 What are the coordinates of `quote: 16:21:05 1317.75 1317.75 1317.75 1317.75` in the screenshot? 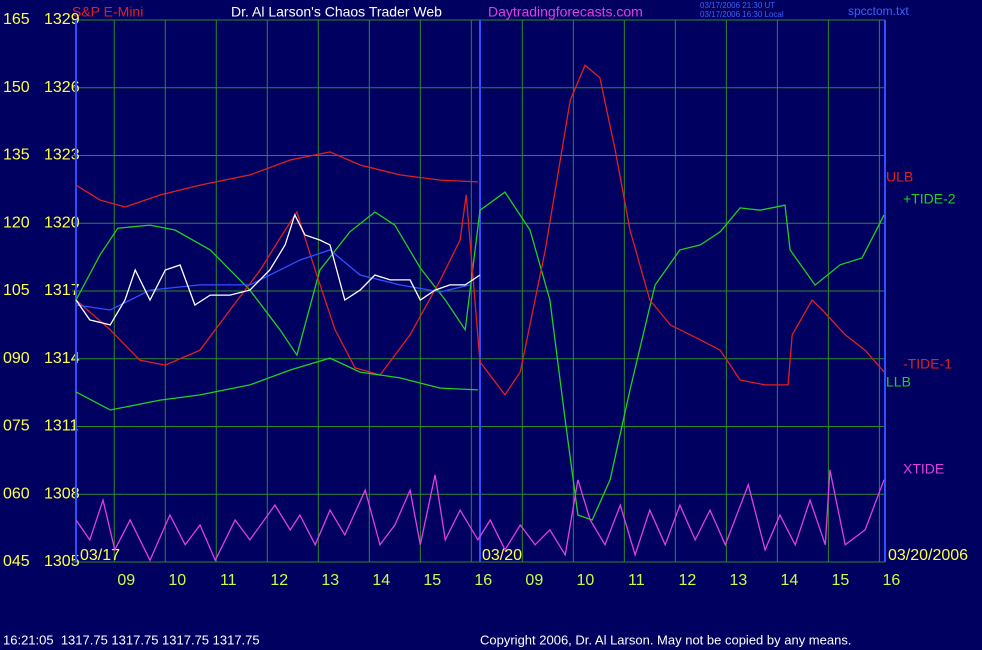 It's located at (131, 639).